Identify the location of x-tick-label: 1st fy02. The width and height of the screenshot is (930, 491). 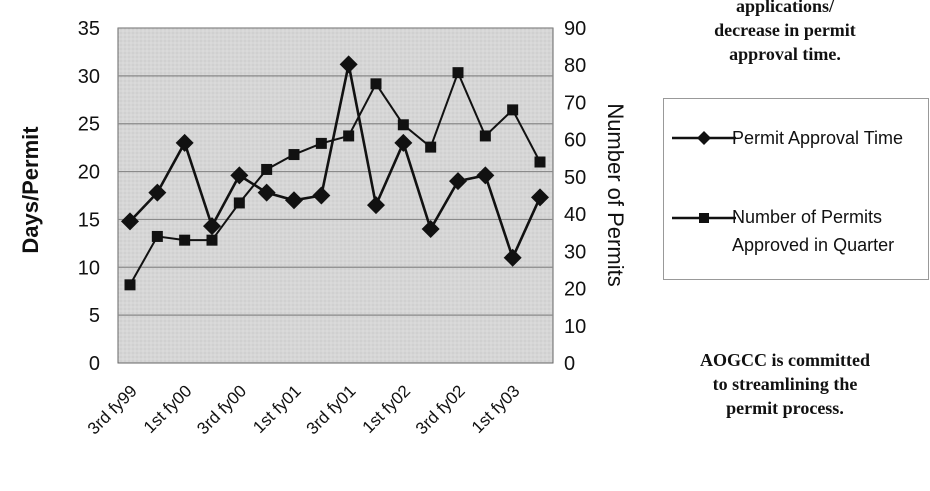
(387, 409).